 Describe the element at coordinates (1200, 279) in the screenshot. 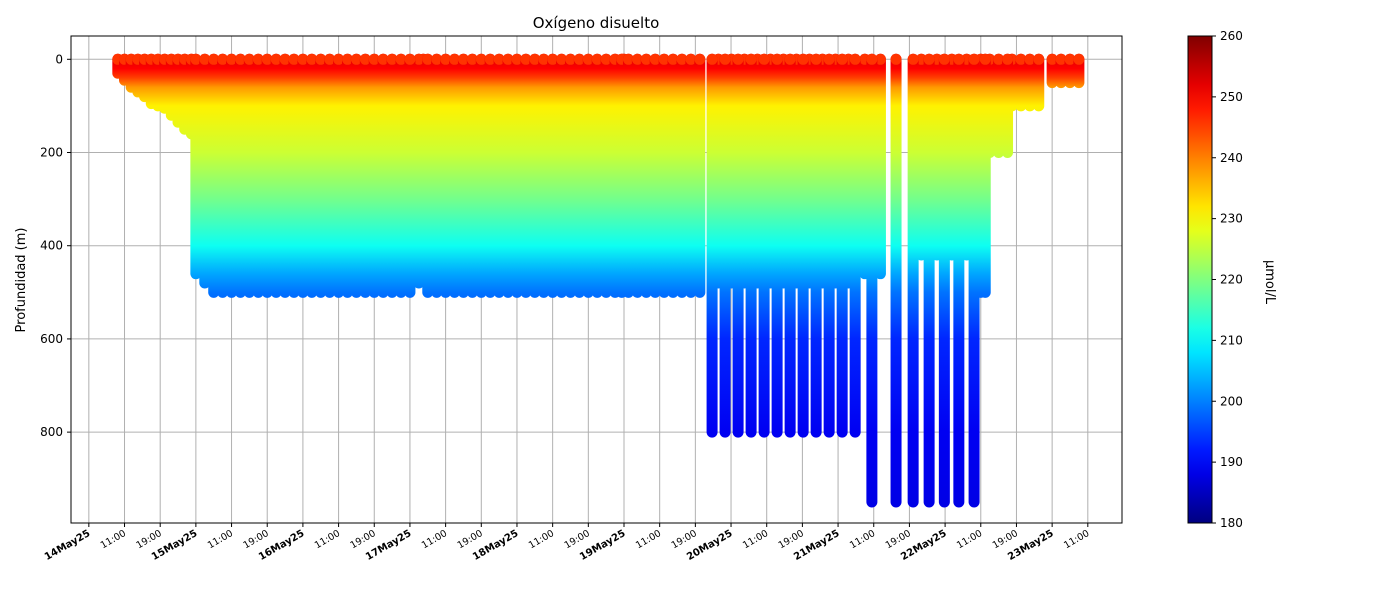

I see `colorbar-scale` at that location.